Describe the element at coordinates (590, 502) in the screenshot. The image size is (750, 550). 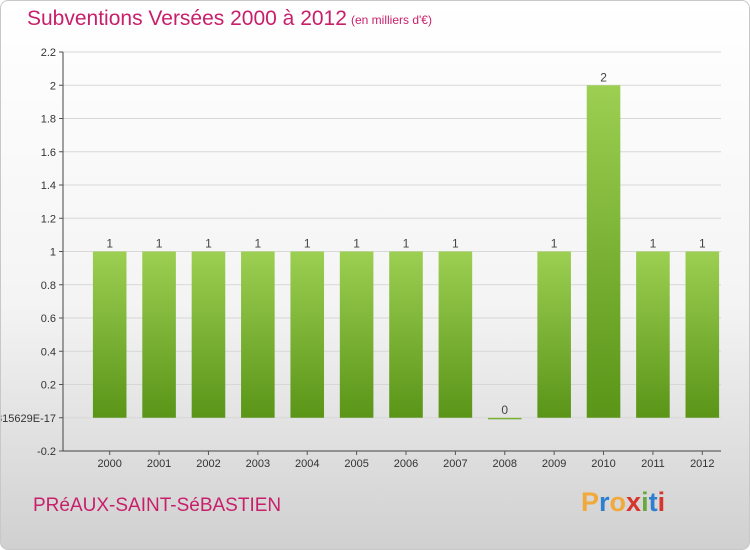
I see `logo-letter: P` at that location.